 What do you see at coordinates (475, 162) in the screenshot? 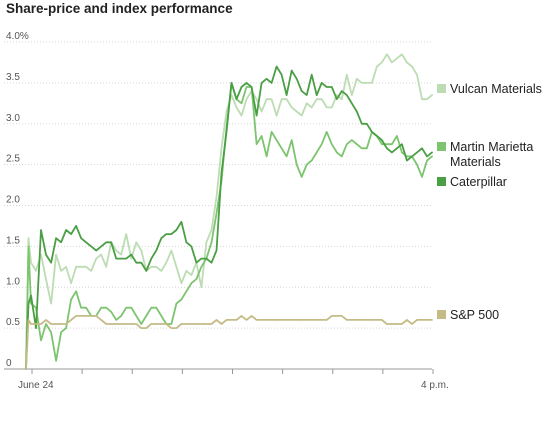
I see `legend-label: Materials` at bounding box center [475, 162].